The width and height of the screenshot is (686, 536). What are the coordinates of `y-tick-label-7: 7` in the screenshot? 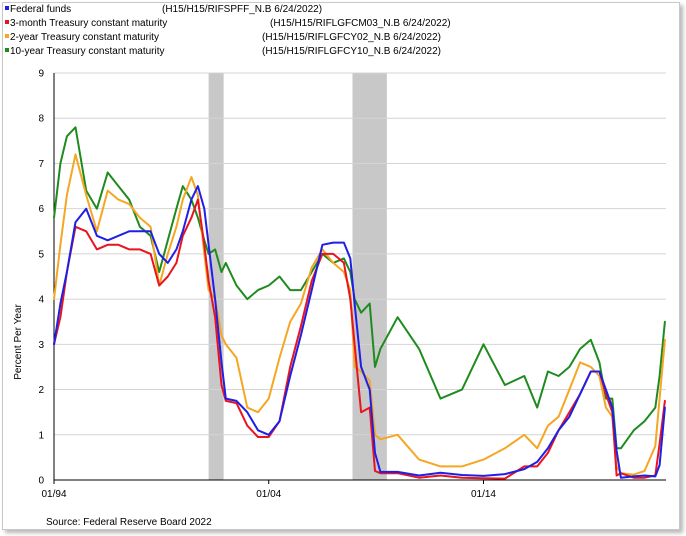 It's located at (41, 164).